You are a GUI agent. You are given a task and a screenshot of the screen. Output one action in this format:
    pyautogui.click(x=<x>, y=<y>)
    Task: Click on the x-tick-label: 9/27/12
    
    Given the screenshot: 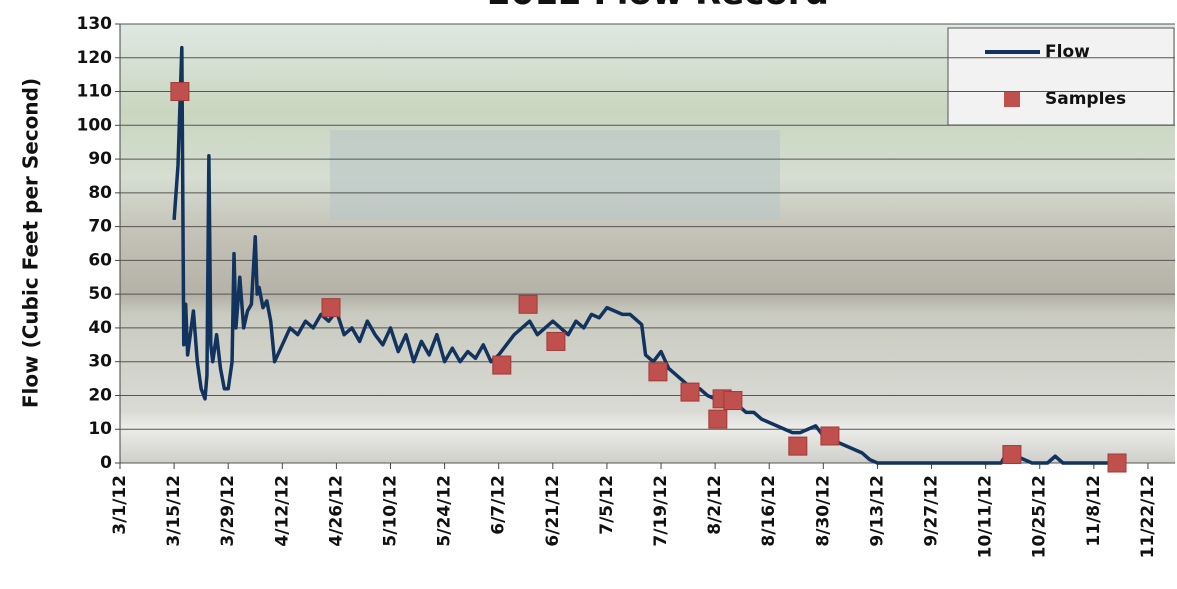 What is the action you would take?
    pyautogui.click(x=932, y=511)
    